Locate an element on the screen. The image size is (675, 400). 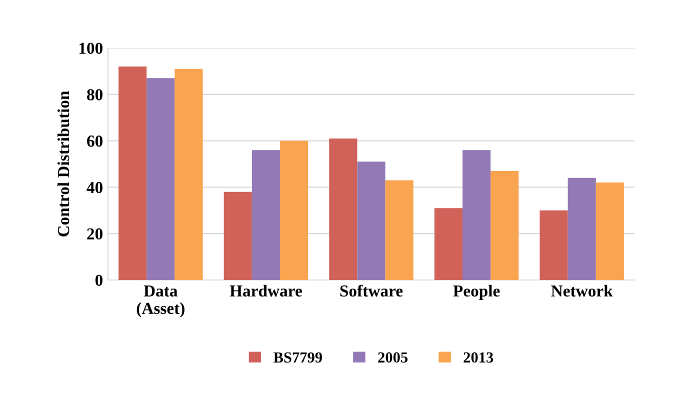
y-tick-label: 40 is located at coordinates (94, 188).